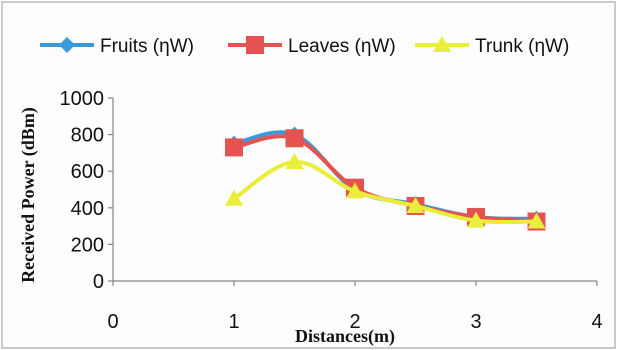 The height and width of the screenshot is (350, 617). Describe the element at coordinates (87, 209) in the screenshot. I see `y-tick-label: 400` at that location.